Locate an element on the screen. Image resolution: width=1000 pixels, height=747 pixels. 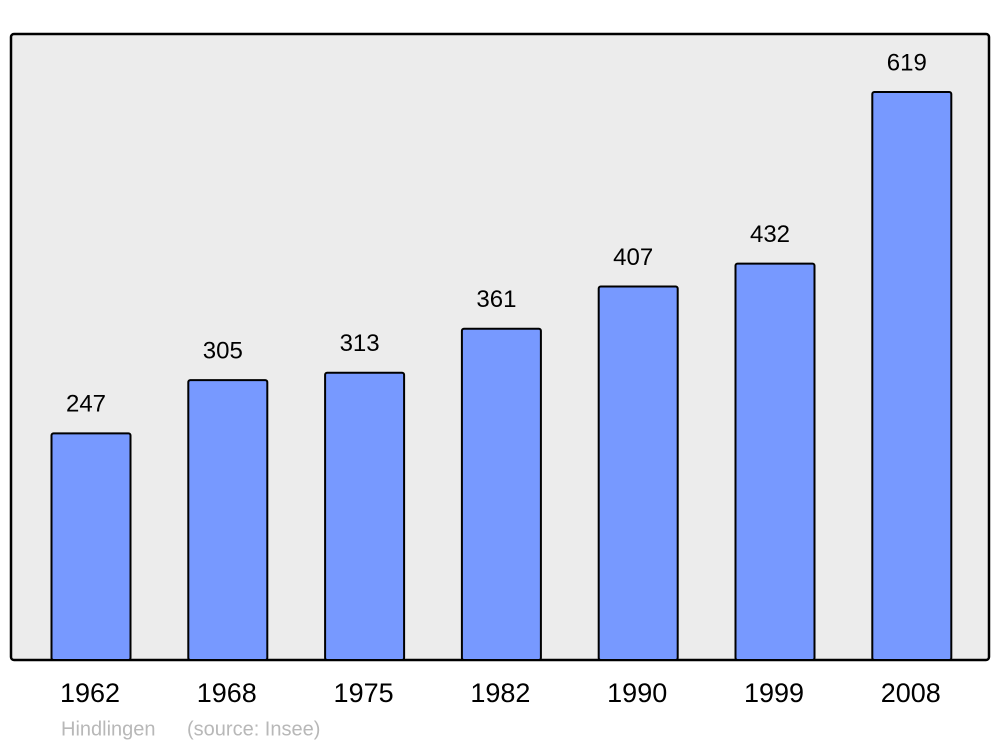
x-tick-label: 1975 is located at coordinates (364, 693).